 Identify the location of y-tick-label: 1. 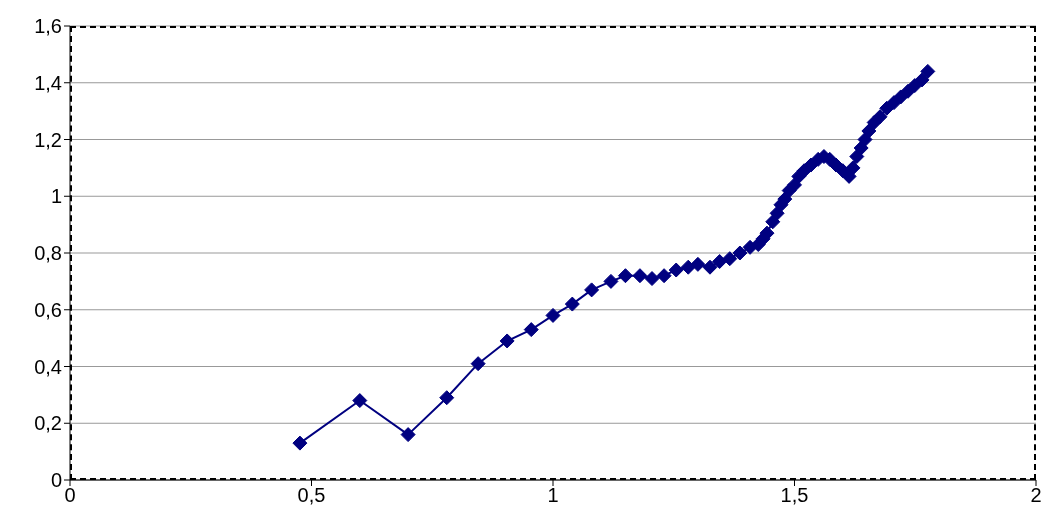
(56, 196).